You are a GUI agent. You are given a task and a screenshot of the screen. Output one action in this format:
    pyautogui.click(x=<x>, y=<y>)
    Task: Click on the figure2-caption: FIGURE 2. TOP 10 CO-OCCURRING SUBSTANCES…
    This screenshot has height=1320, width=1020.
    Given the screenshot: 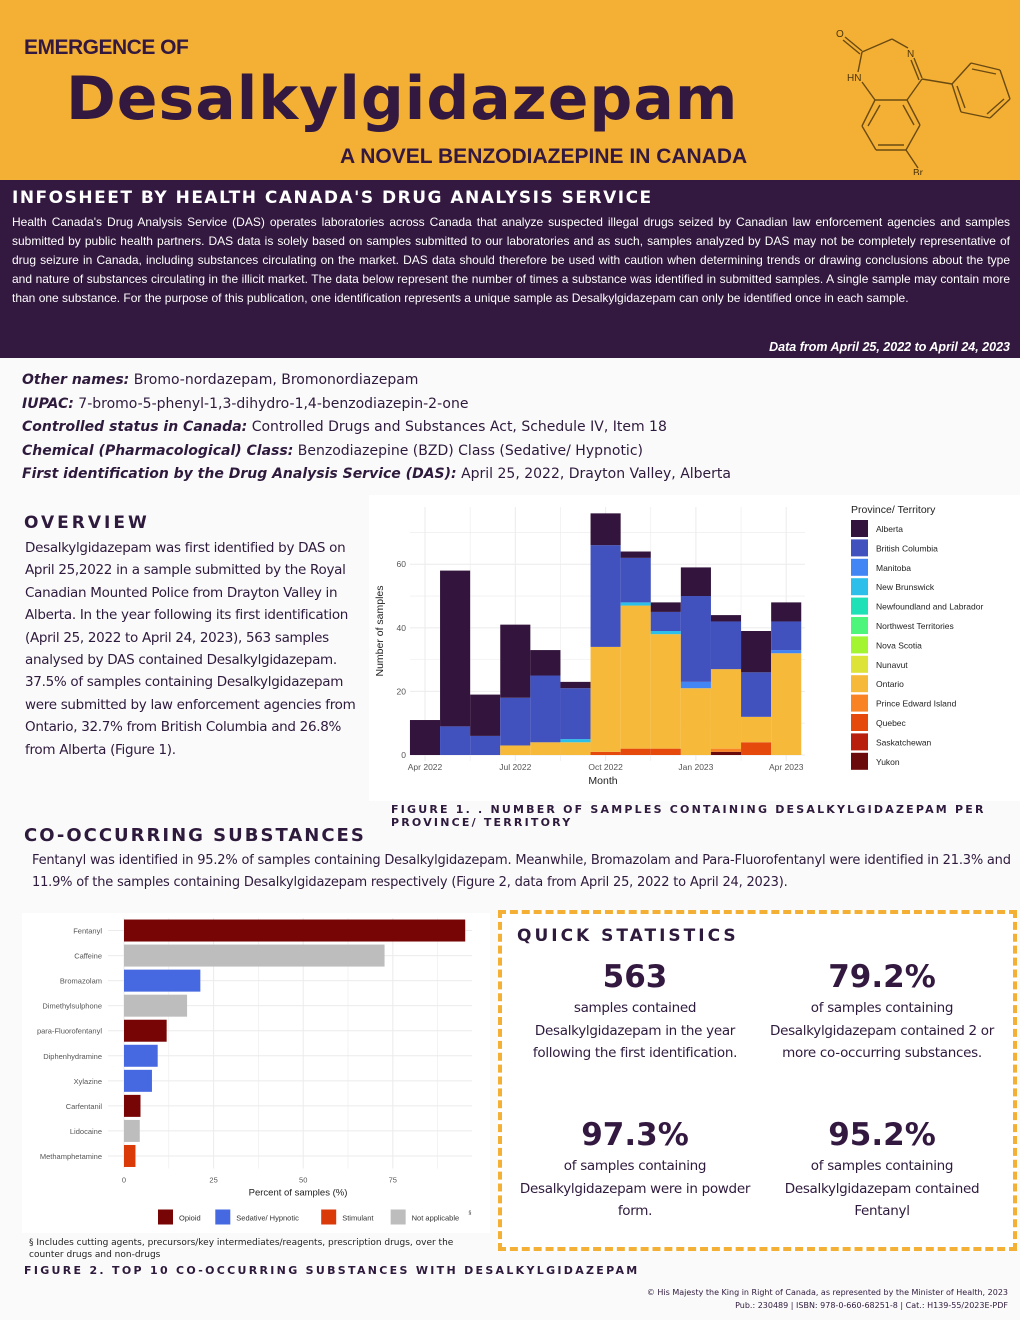 What is the action you would take?
    pyautogui.click(x=332, y=1270)
    